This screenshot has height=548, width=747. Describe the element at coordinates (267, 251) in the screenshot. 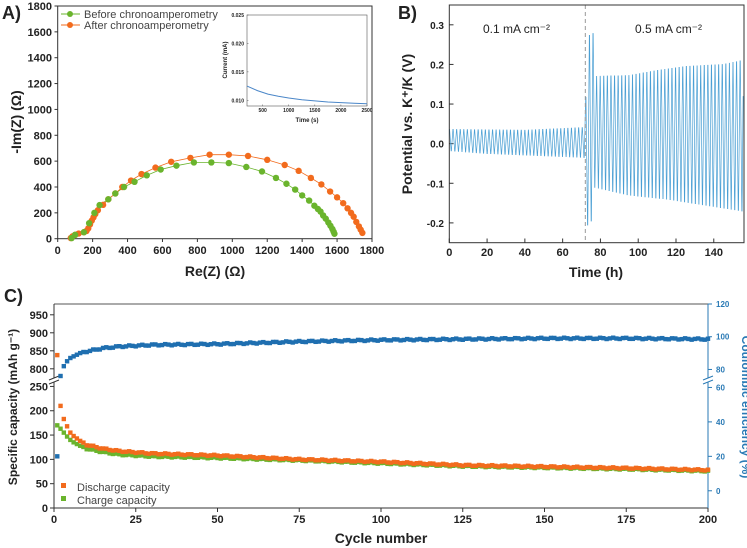

I see `x-tick-label: 1200` at that location.